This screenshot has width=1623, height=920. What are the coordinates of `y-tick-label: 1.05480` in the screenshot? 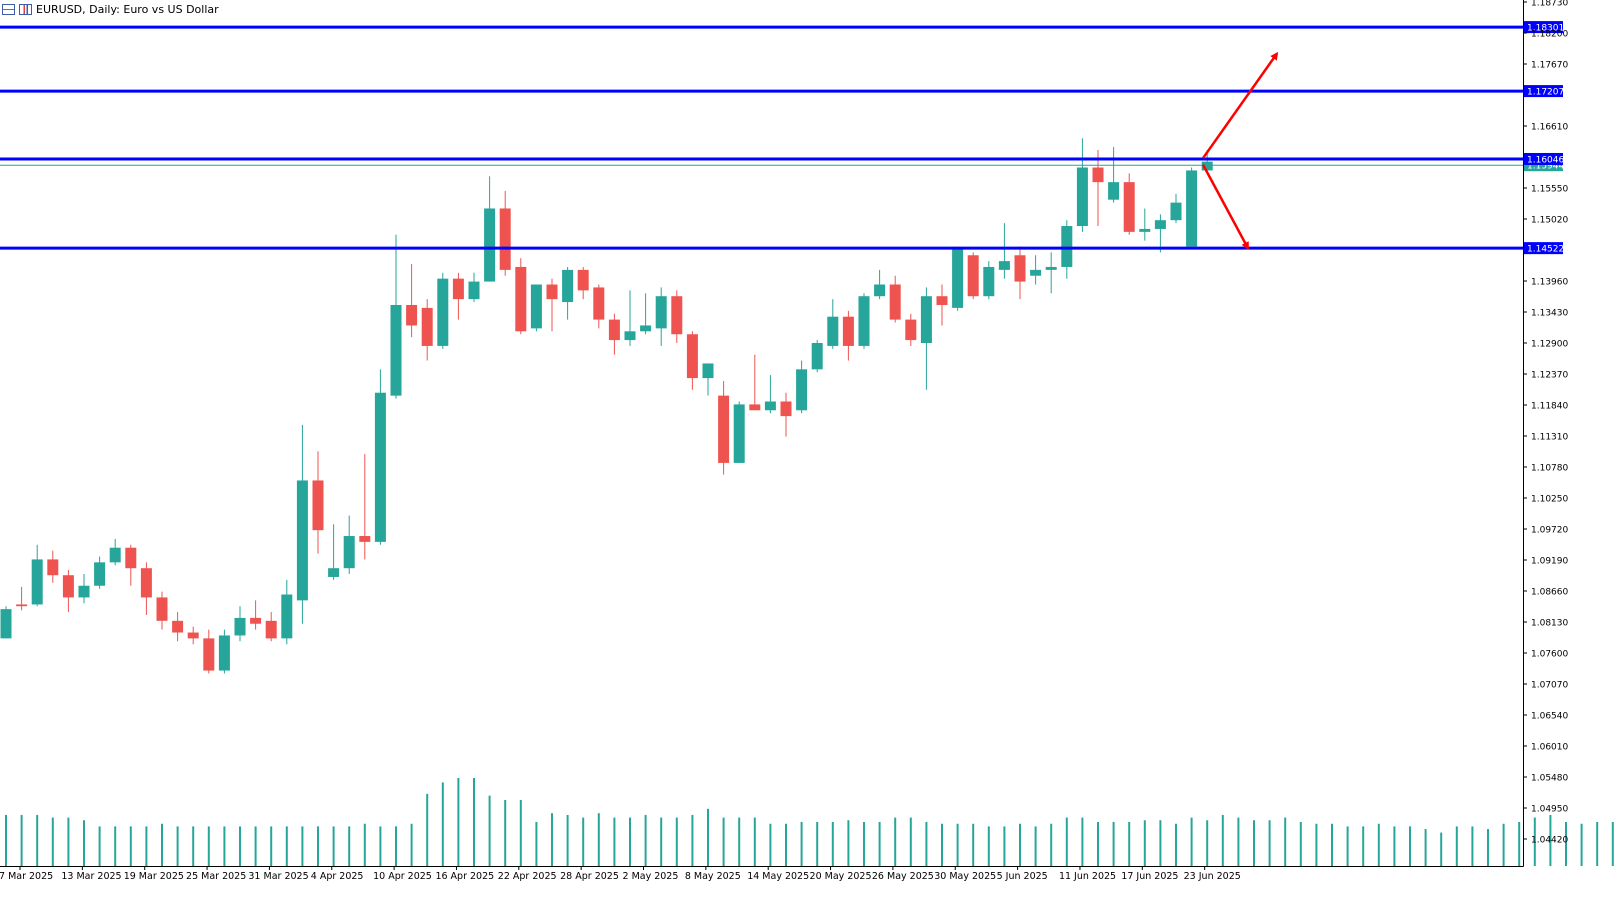 It's located at (1549, 779).